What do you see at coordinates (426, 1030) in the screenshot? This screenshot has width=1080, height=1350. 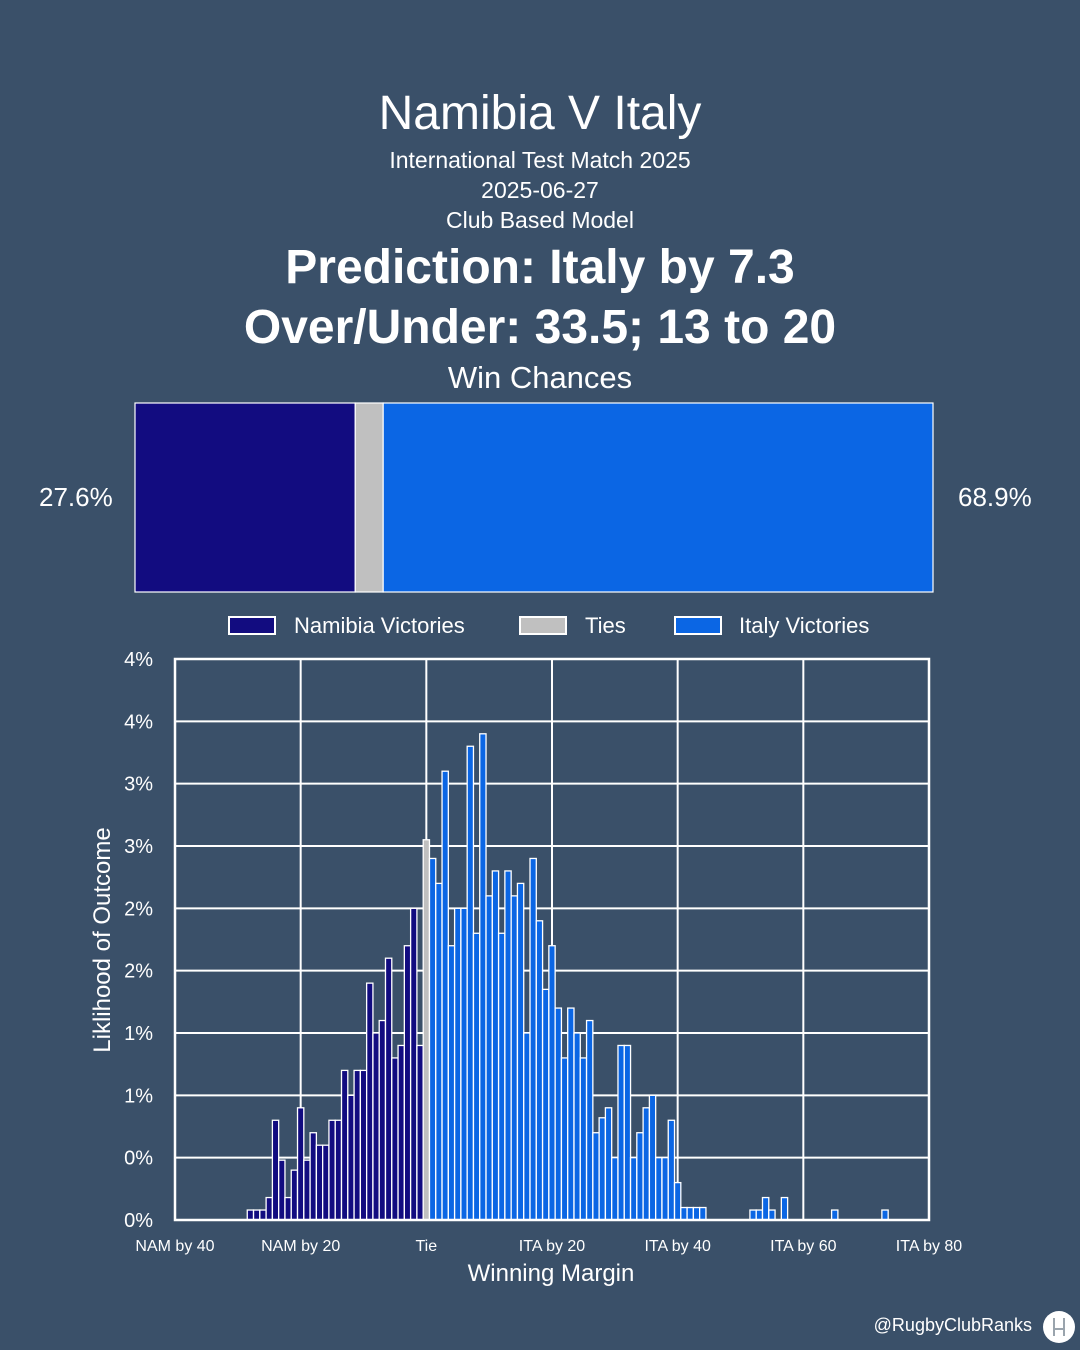 I see `bar-tie` at bounding box center [426, 1030].